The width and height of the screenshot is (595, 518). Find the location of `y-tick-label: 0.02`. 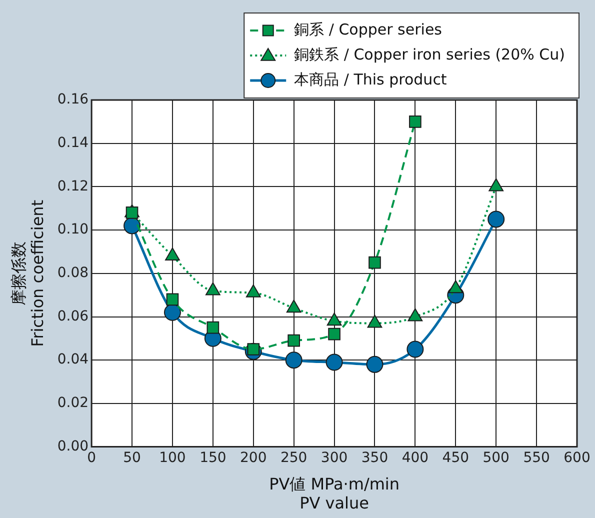

y-tick-label: 0.02 is located at coordinates (73, 403).